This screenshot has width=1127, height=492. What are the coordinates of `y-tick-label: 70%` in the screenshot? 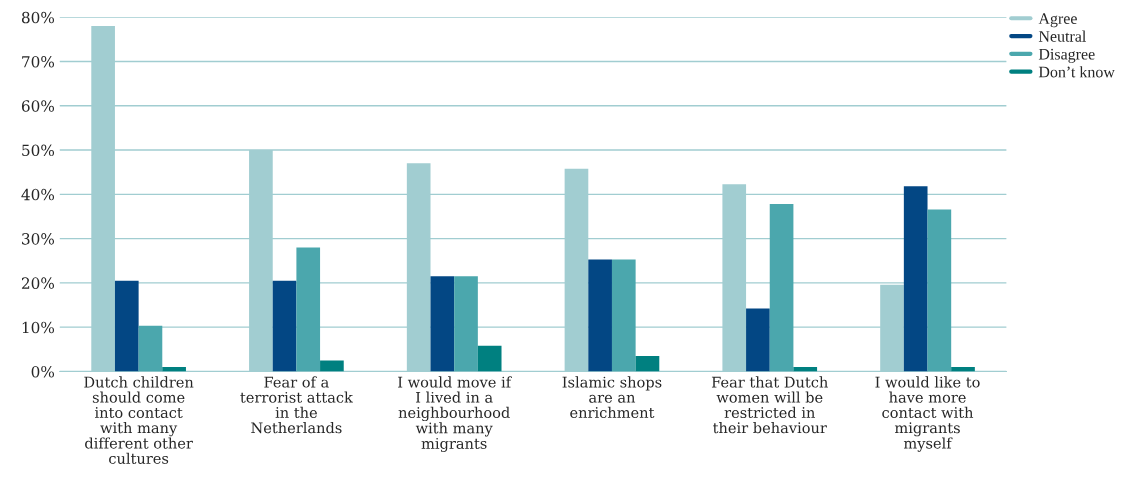 It's located at (38, 61).